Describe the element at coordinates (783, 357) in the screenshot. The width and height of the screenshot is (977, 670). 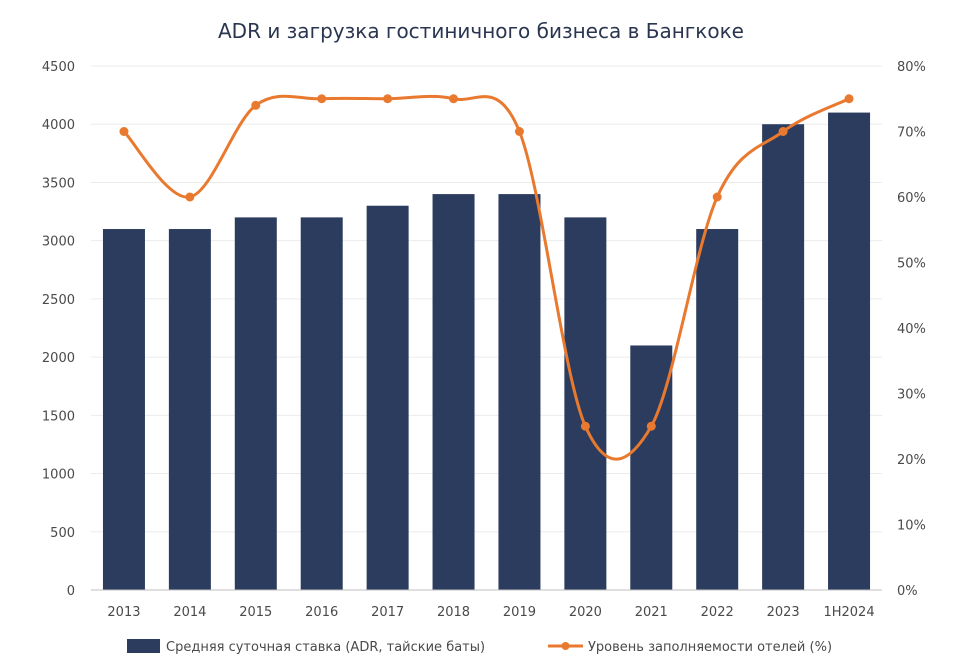
I see `bar-2023` at that location.